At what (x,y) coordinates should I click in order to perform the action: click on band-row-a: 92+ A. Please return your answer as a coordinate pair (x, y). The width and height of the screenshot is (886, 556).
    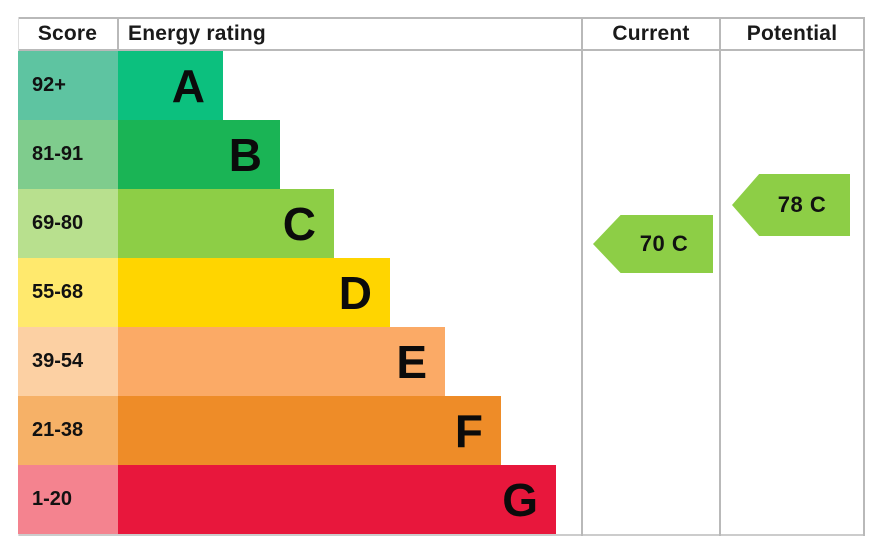
    Looking at the image, I should click on (298, 85).